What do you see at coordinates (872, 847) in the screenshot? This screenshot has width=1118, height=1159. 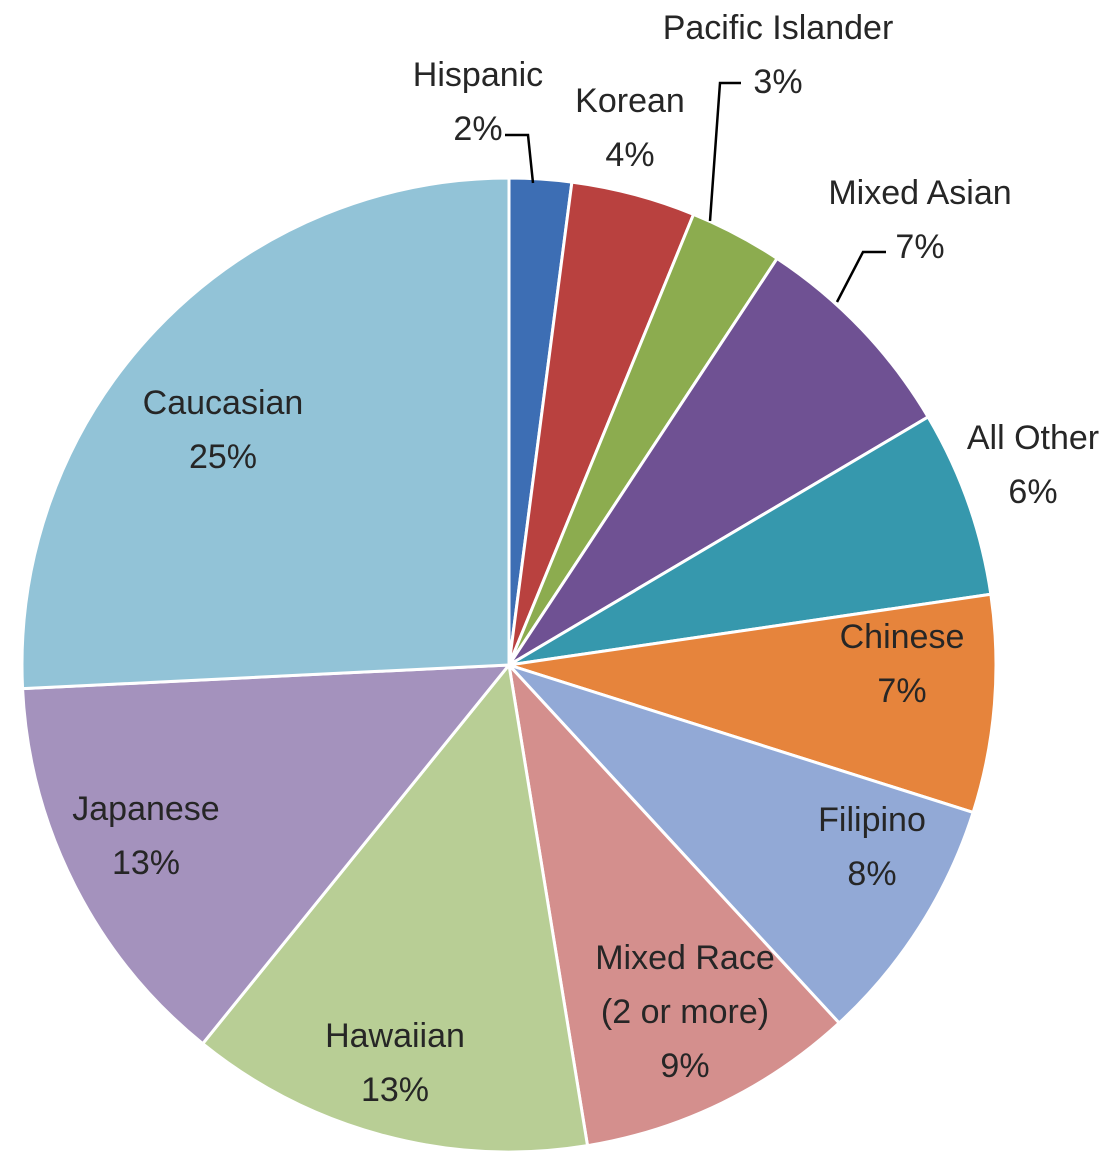 I see `data-label-filipino: Filipino 8%` at bounding box center [872, 847].